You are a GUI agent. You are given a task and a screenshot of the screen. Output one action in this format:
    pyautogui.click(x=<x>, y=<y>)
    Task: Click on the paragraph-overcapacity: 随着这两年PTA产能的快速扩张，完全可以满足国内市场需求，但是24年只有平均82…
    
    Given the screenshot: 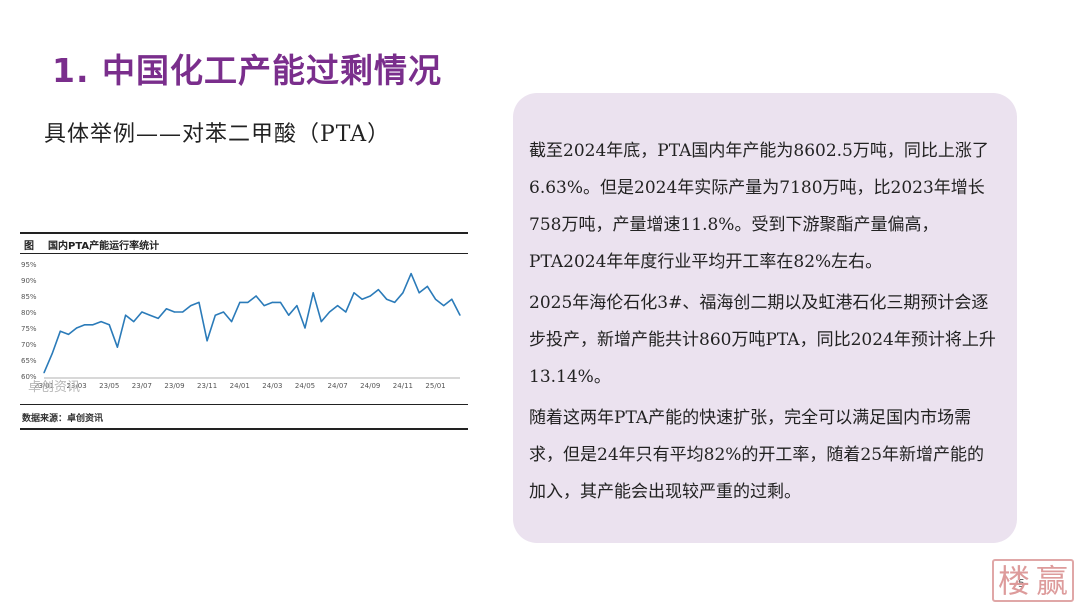 What is the action you would take?
    pyautogui.click(x=757, y=455)
    